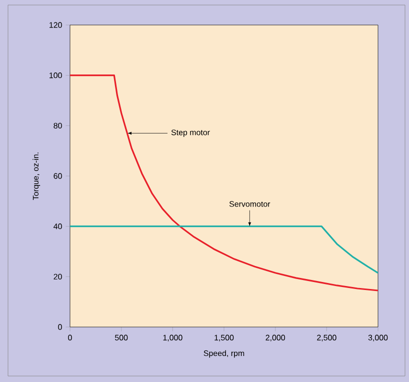  Describe the element at coordinates (224, 250) in the screenshot. I see `line-series` at that location.